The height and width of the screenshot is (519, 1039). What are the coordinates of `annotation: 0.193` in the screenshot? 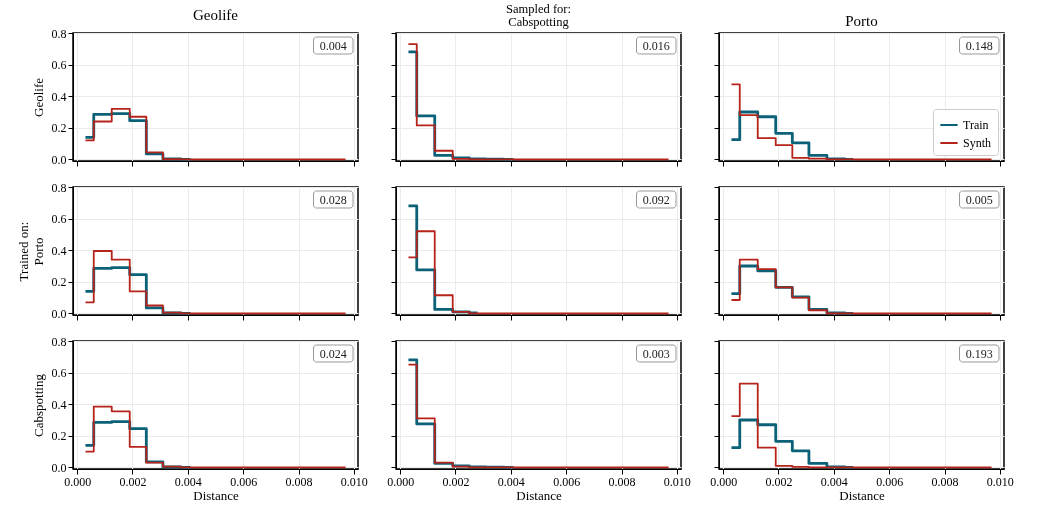 It's located at (979, 354).